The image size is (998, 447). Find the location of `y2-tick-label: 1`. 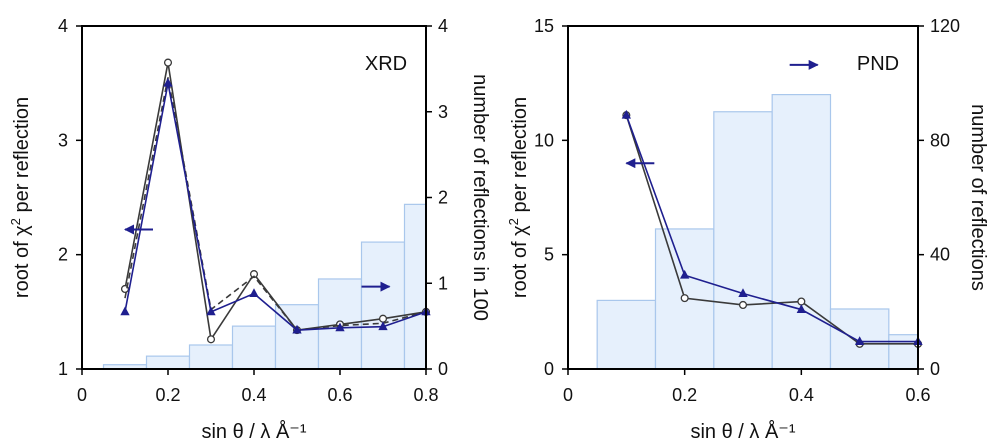

y2-tick-label: 1 is located at coordinates (443, 283).